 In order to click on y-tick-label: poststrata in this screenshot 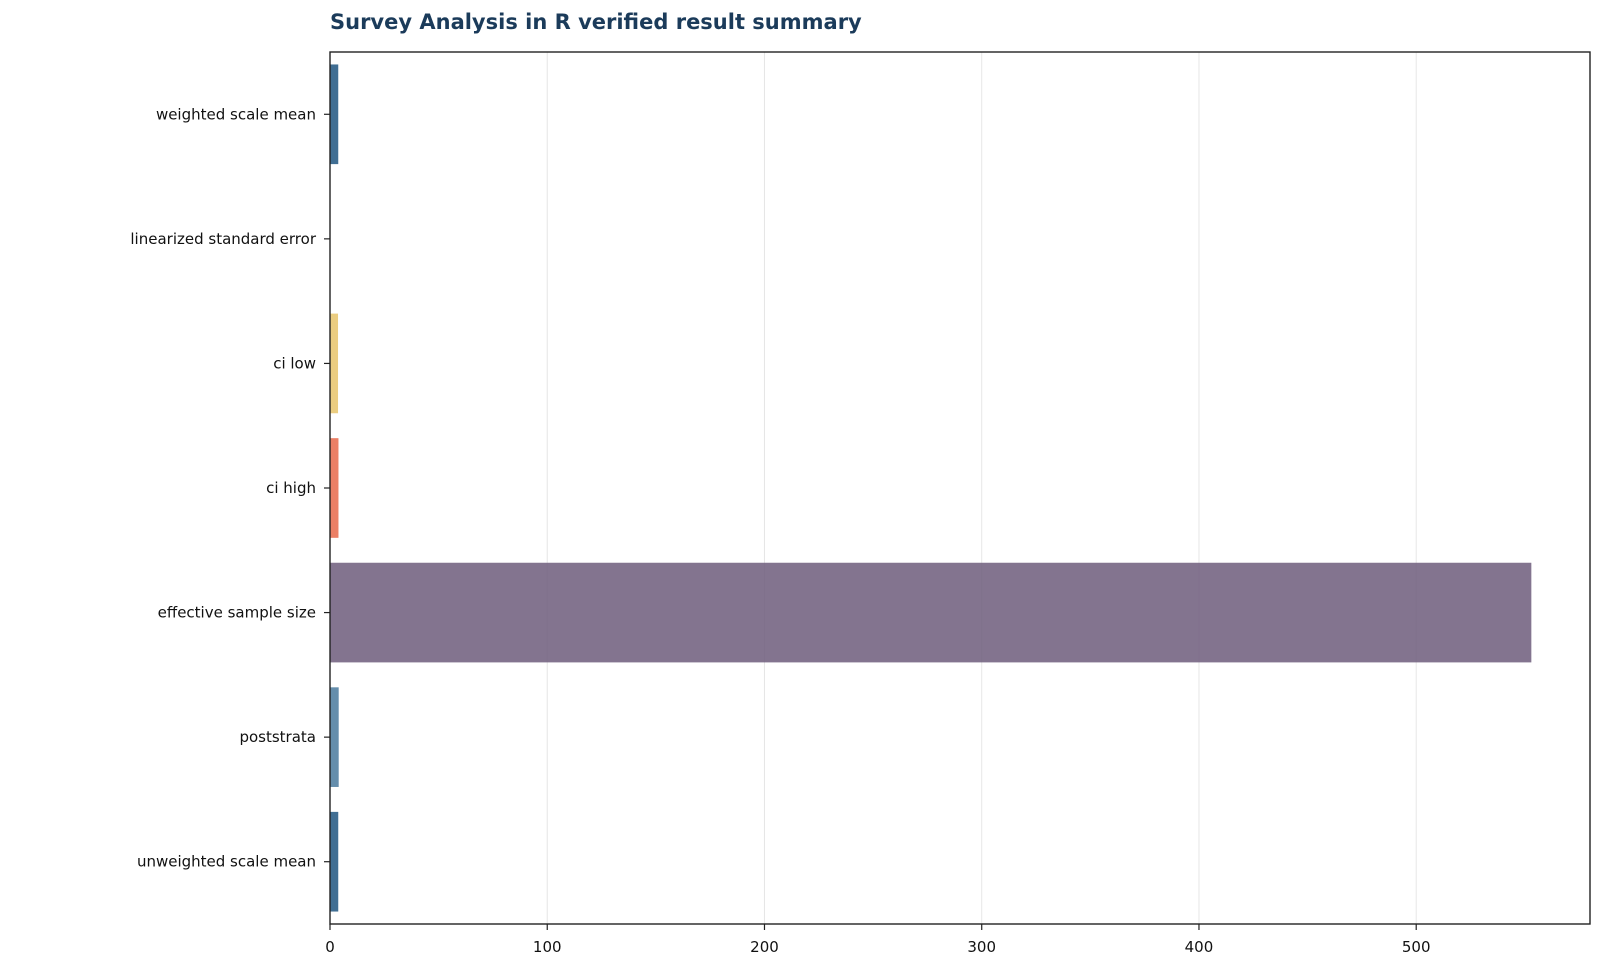, I will do `click(277, 737)`.